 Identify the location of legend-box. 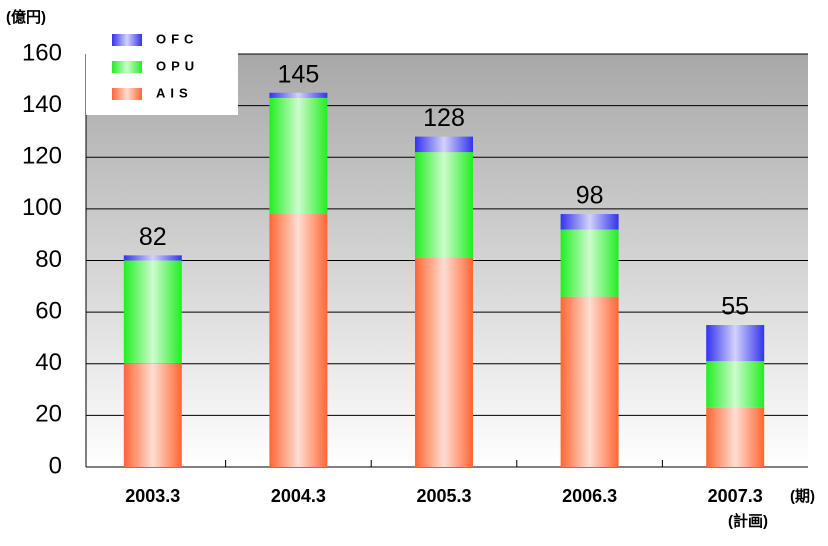
(162, 70).